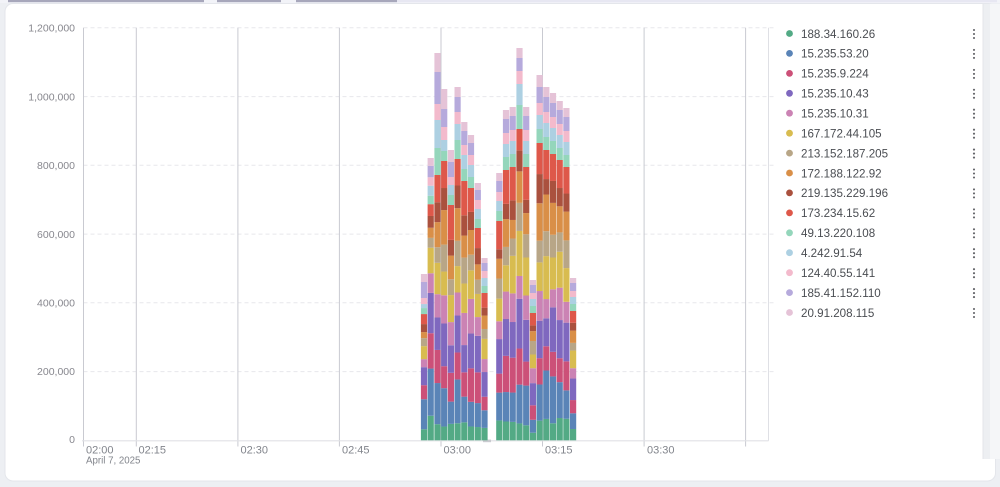 This screenshot has width=1000, height=487. Describe the element at coordinates (153, 450) in the screenshot. I see `svg-text: 02:15` at that location.